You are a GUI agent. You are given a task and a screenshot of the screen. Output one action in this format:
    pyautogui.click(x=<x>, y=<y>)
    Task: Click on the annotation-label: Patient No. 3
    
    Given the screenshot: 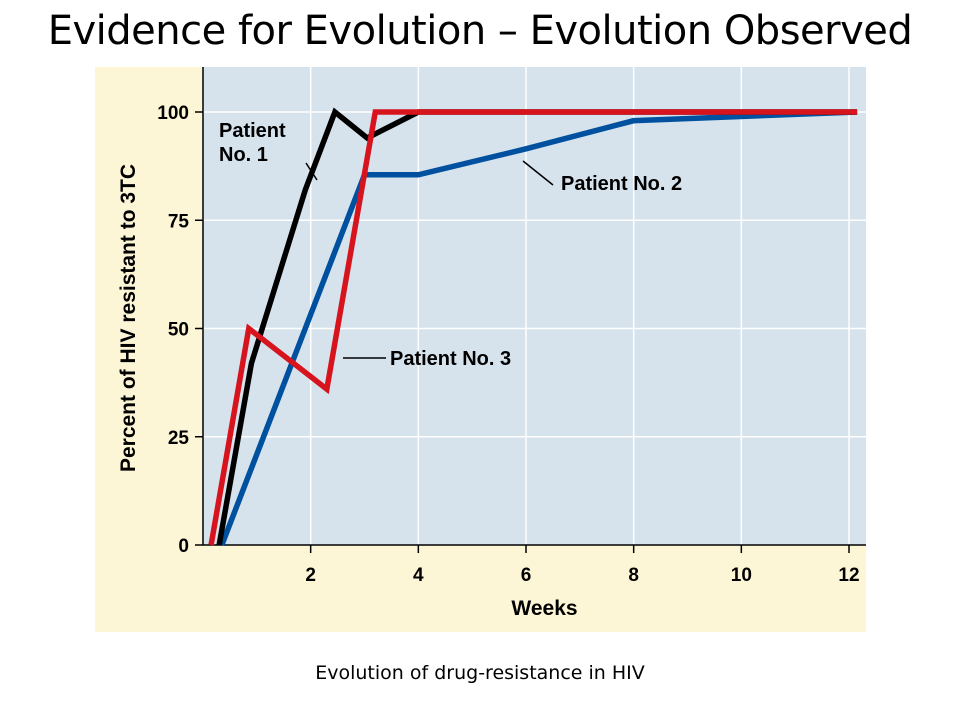 What is the action you would take?
    pyautogui.click(x=450, y=359)
    